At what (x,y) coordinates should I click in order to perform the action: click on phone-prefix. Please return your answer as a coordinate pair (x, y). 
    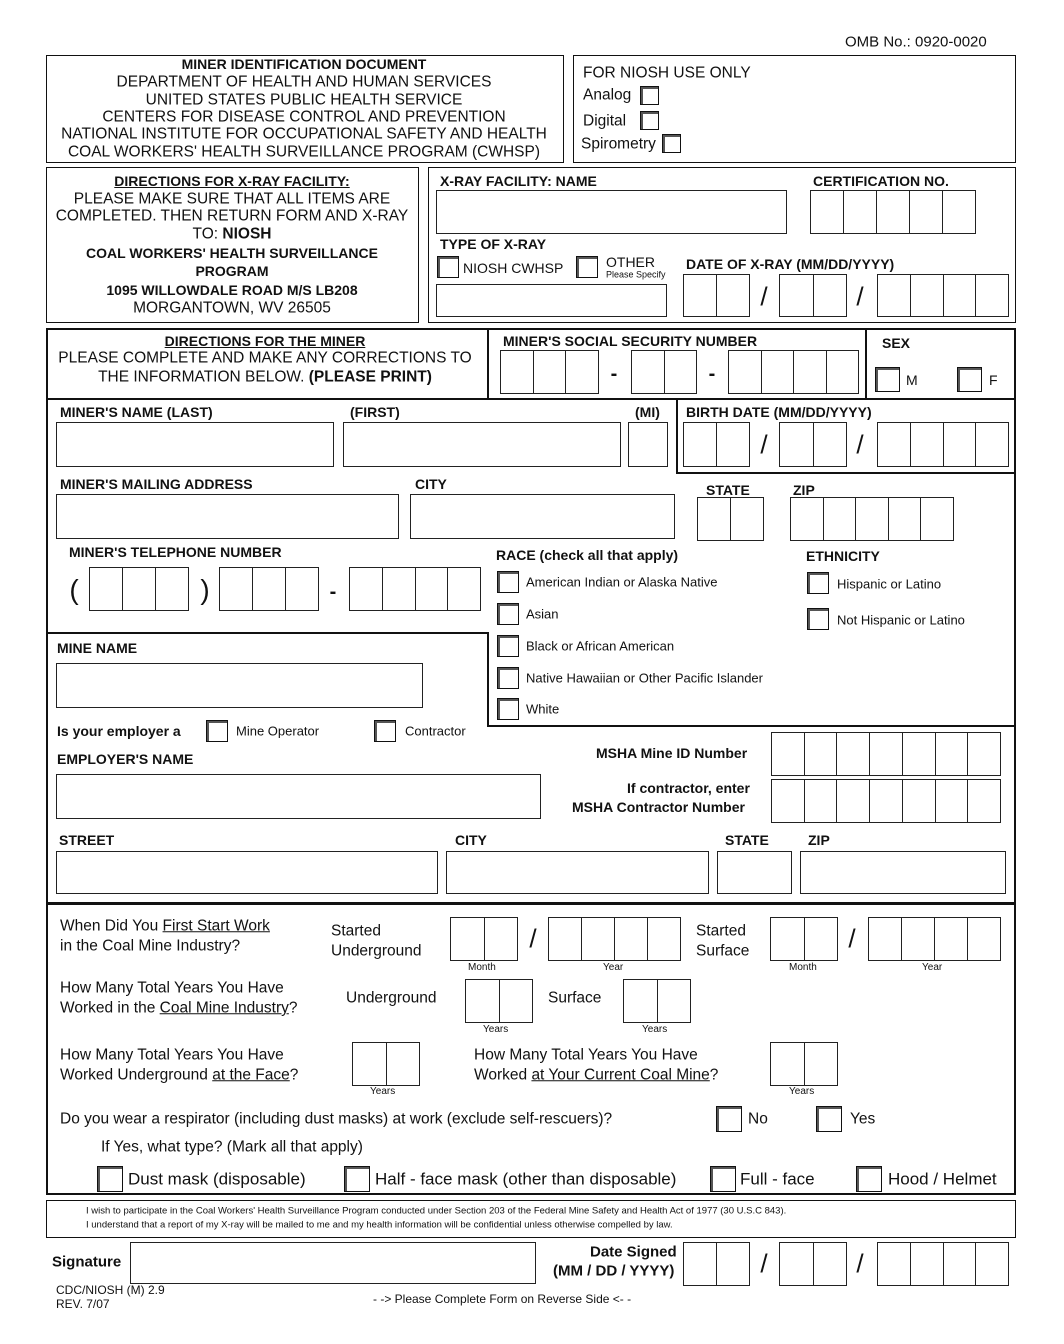
    Looking at the image, I should click on (269, 589).